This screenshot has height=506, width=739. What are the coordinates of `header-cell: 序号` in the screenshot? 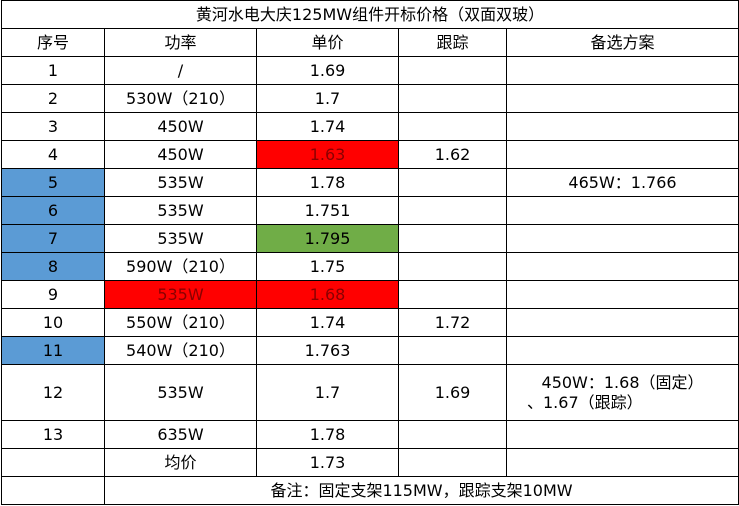 It's located at (53, 42).